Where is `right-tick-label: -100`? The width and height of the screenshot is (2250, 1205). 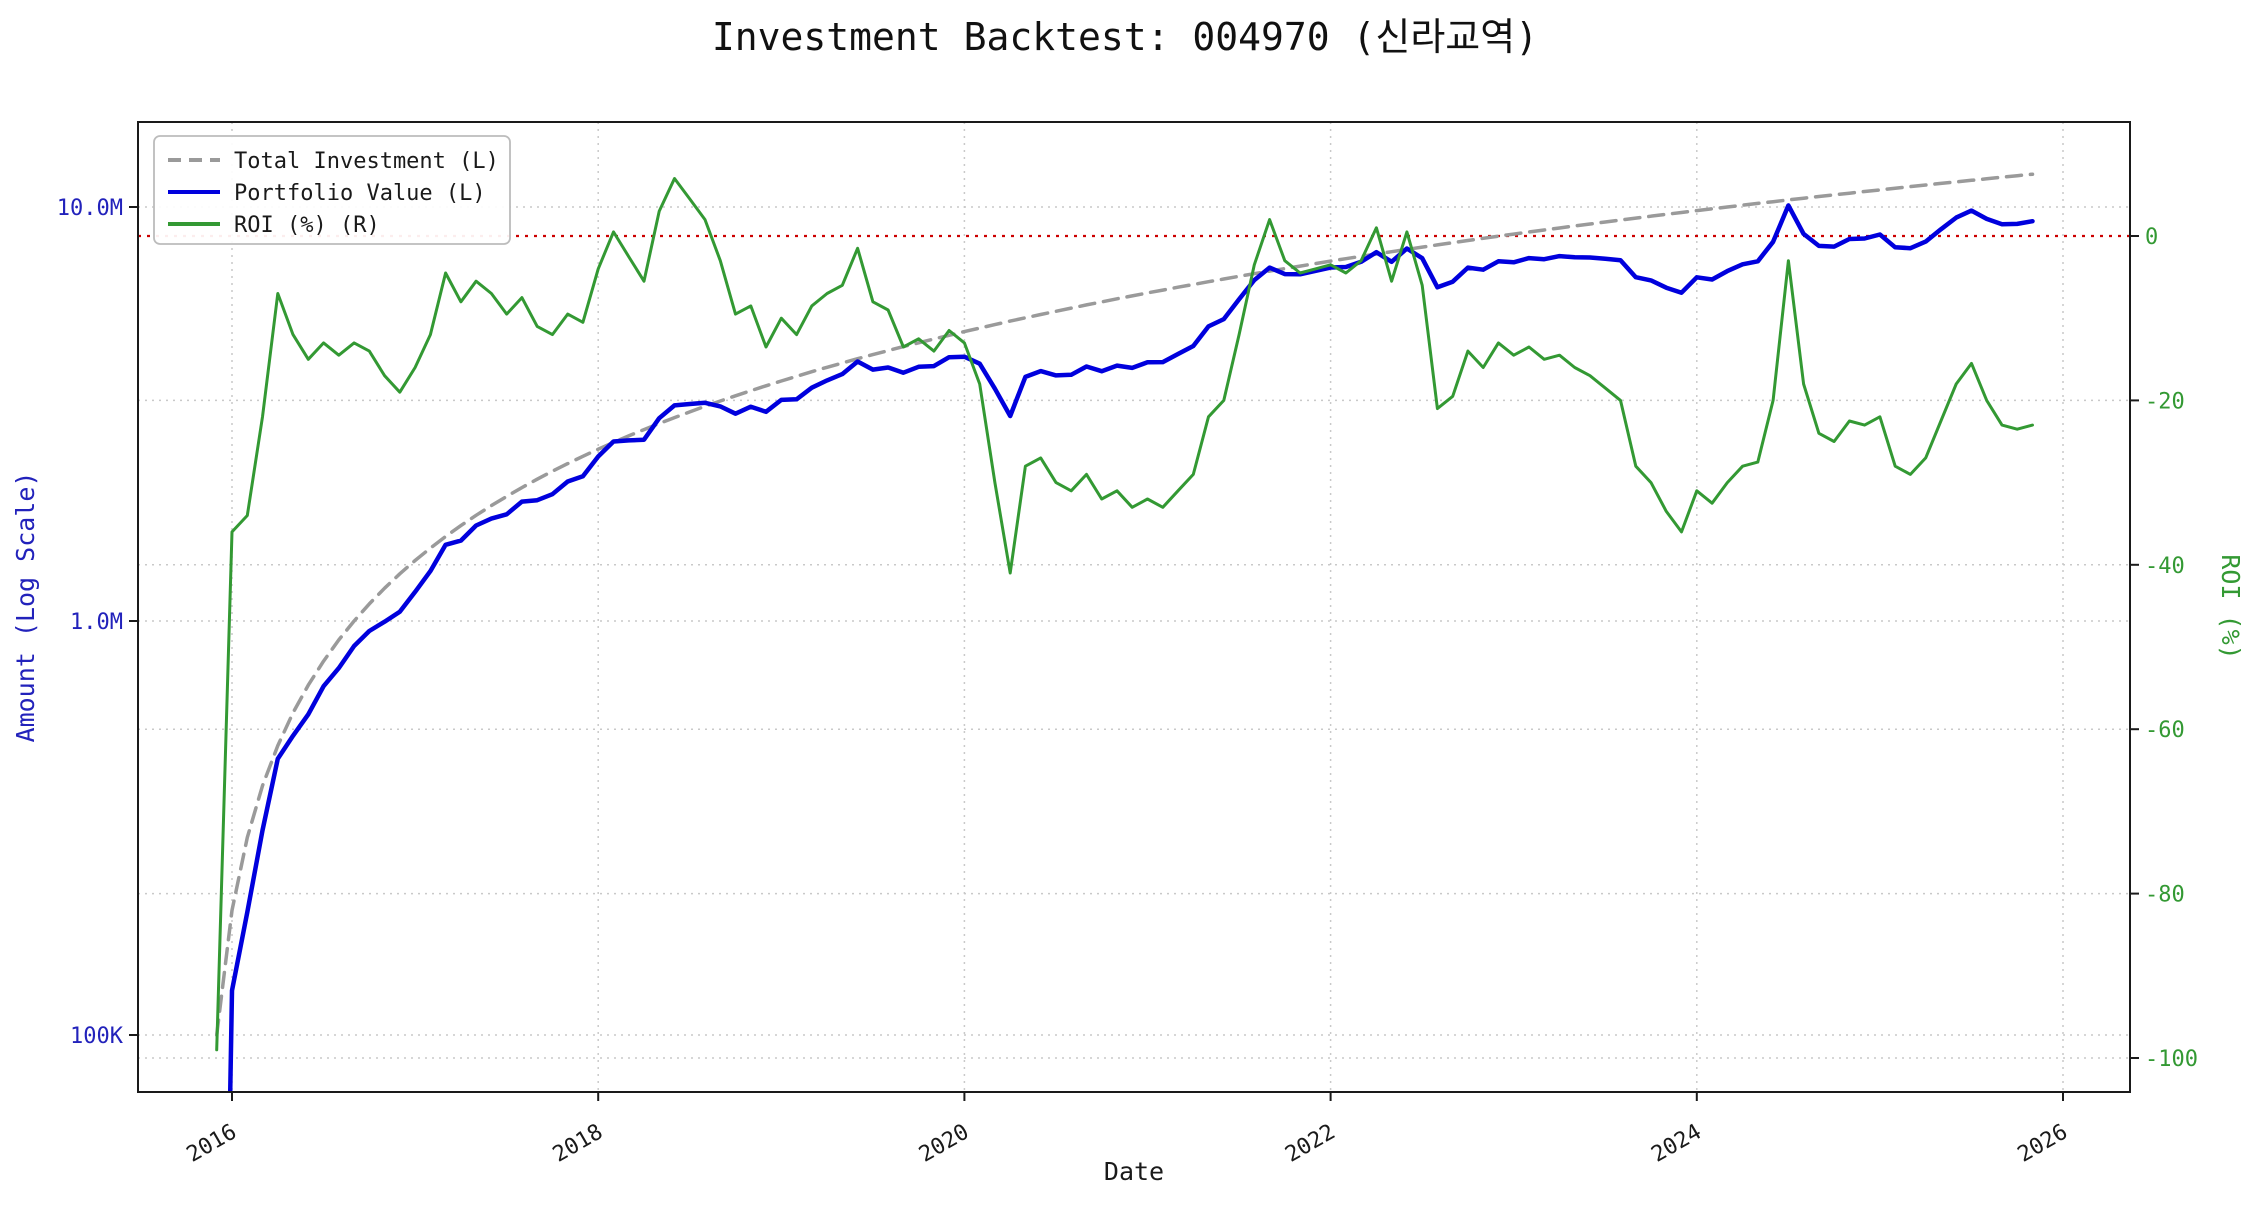
right-tick-label: -100 is located at coordinates (2171, 1059).